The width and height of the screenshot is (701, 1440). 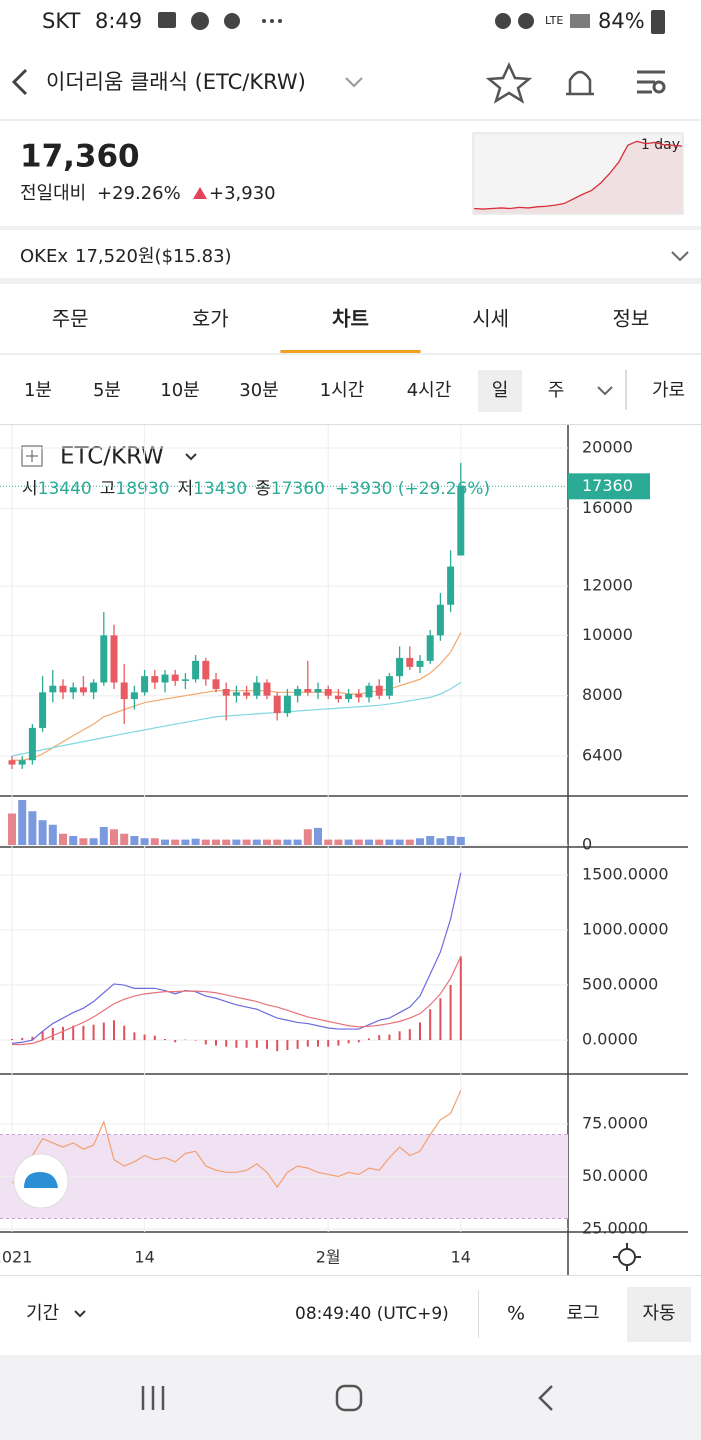 What do you see at coordinates (610, 1039) in the screenshot?
I see `y-tick-label: 0.0000` at bounding box center [610, 1039].